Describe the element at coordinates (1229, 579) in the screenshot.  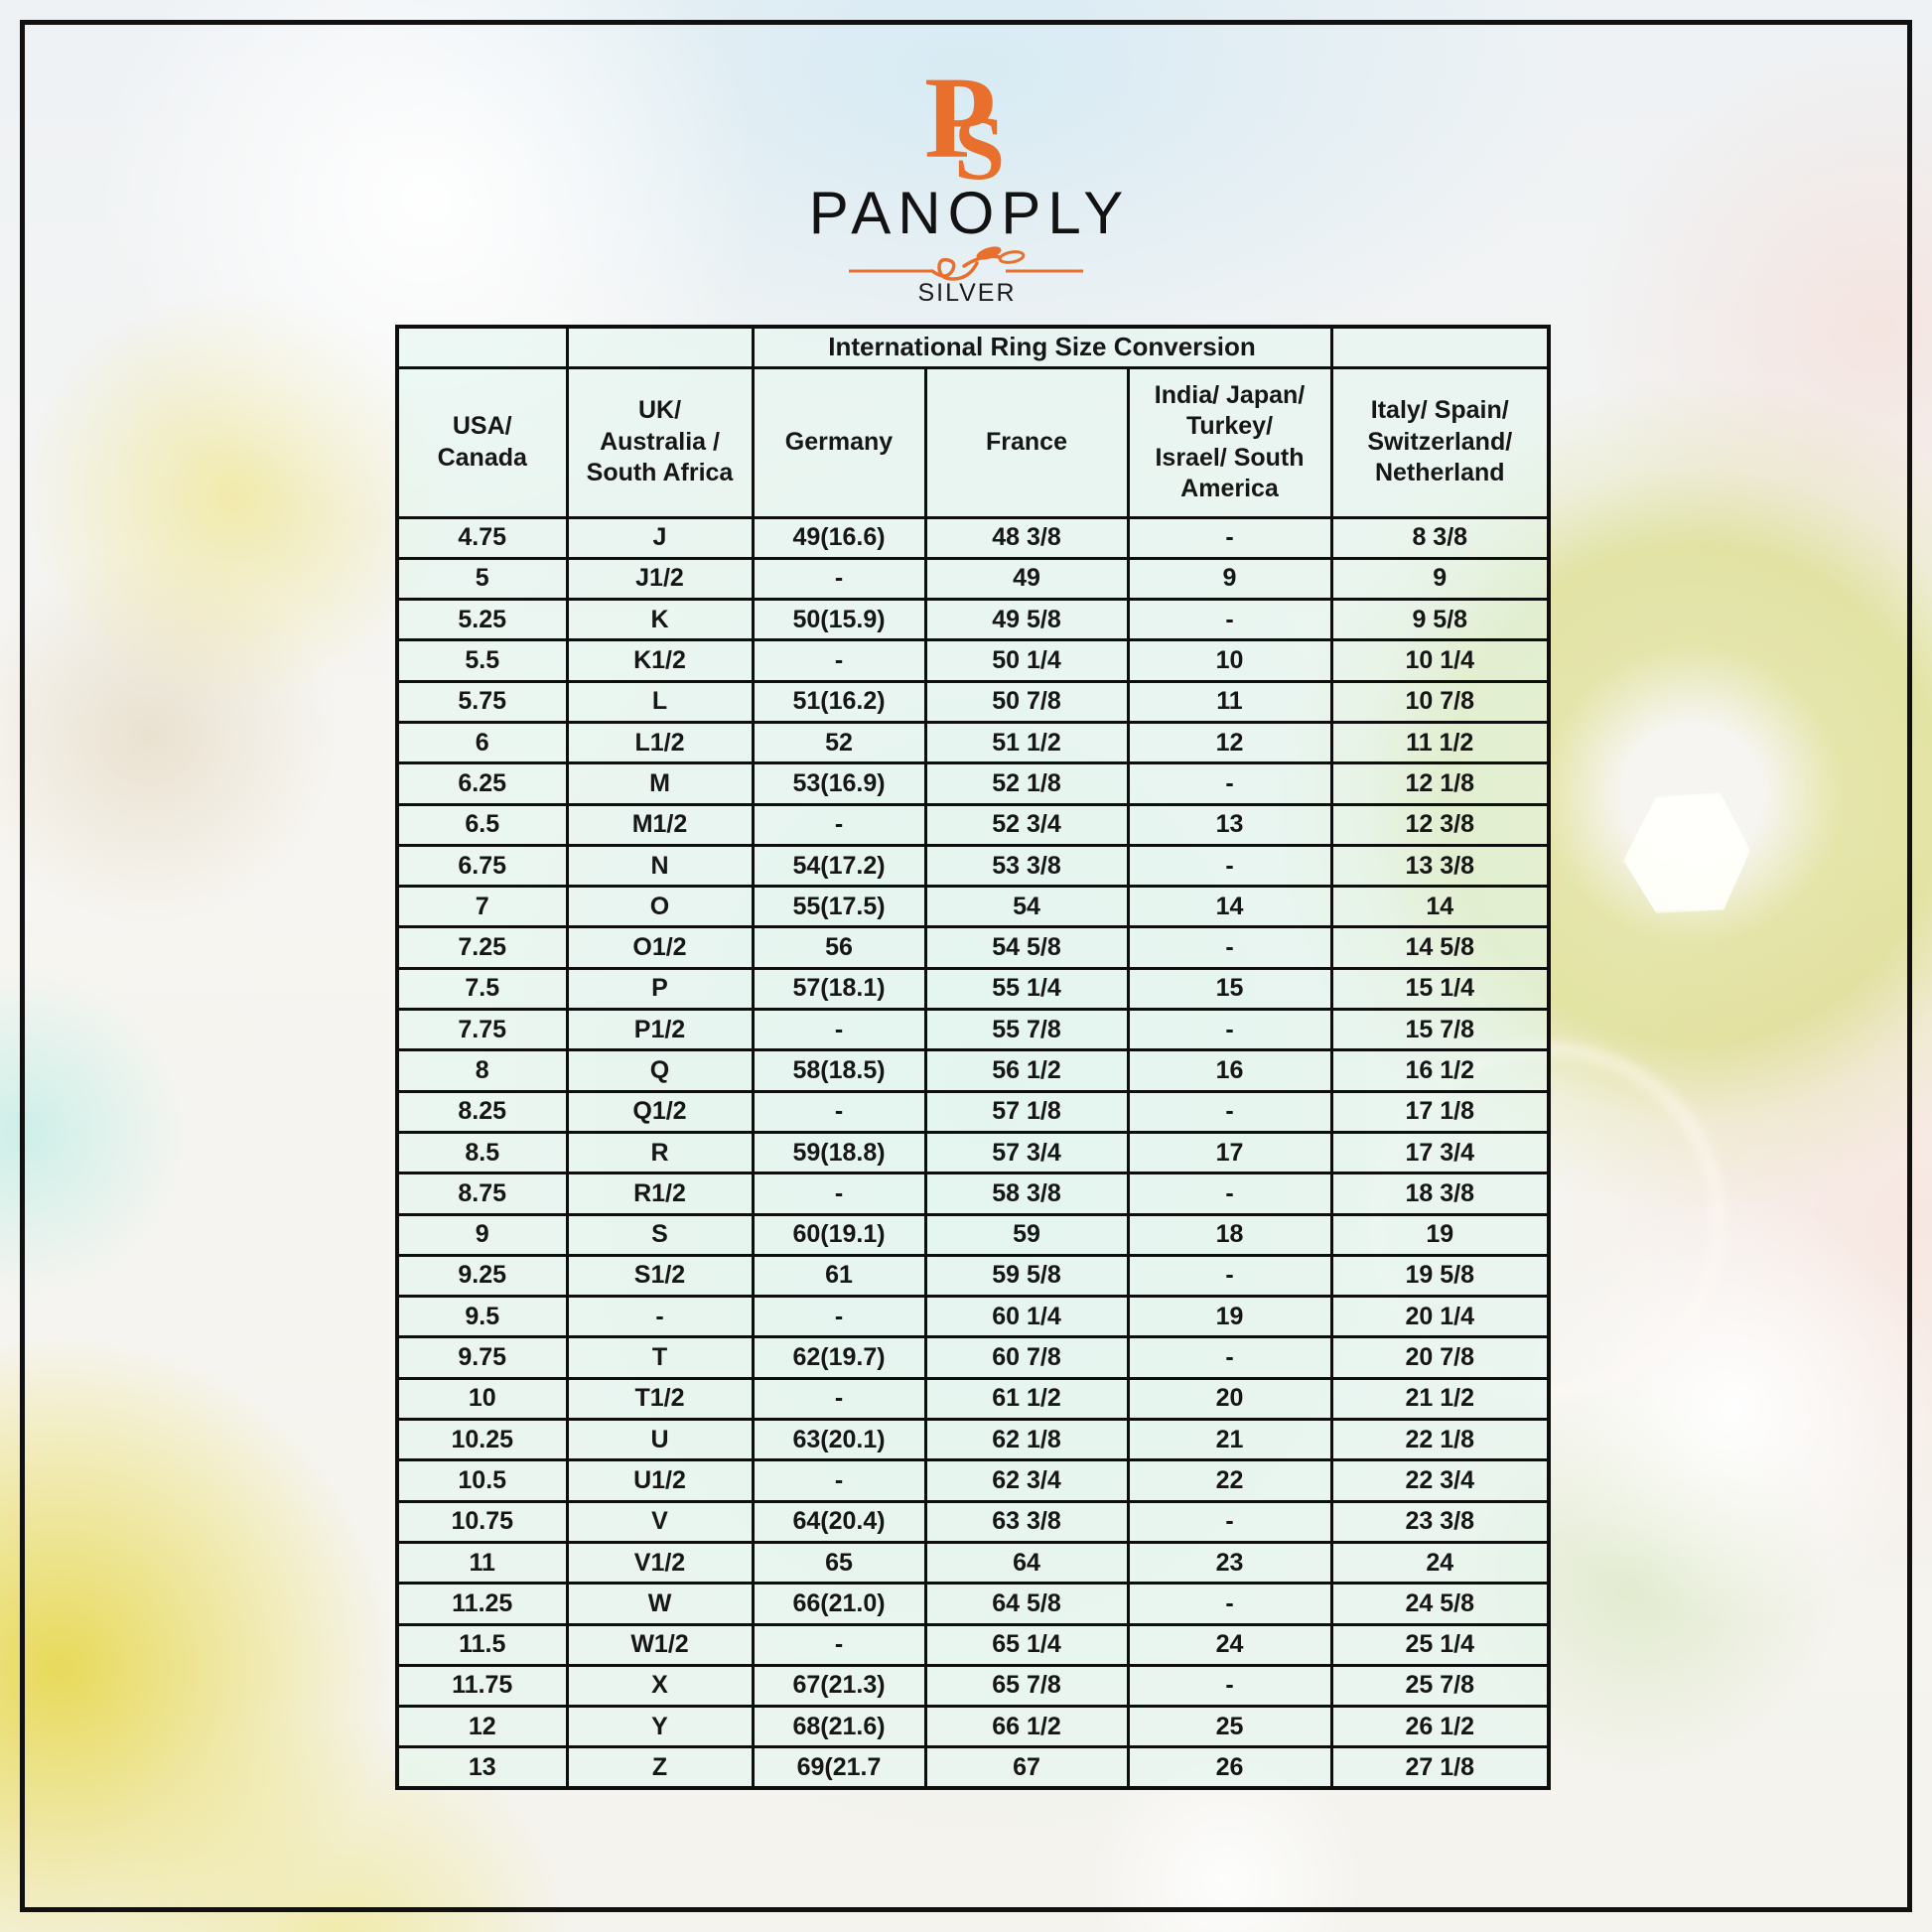
I see `table-cell-india: 9` at that location.